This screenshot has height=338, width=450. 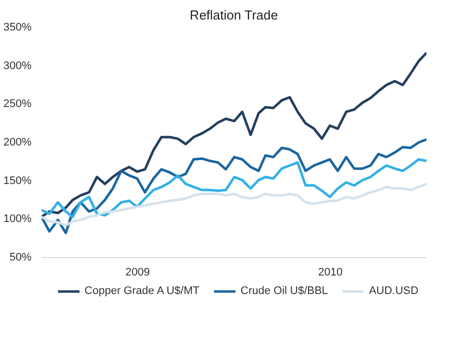 What do you see at coordinates (234, 15) in the screenshot?
I see `chart-title: Reflation Trade` at bounding box center [234, 15].